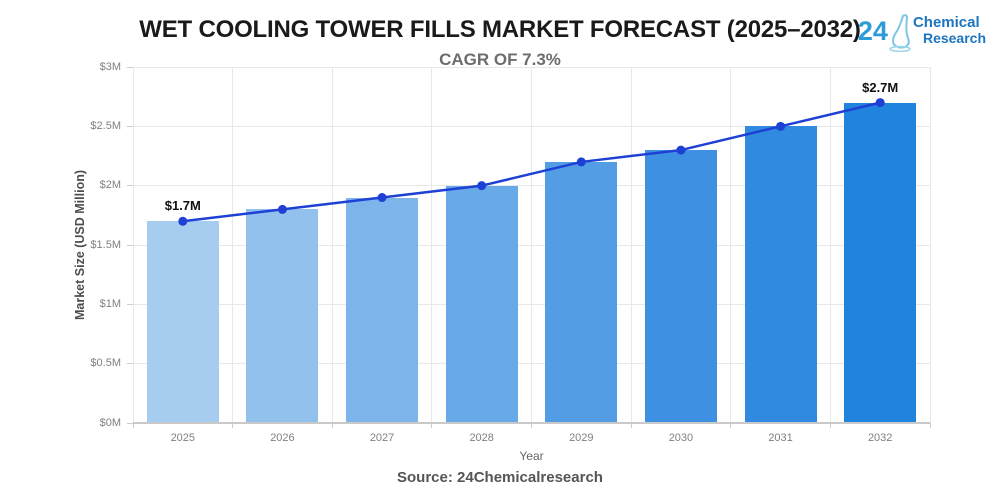  I want to click on bar-2026, so click(282, 315).